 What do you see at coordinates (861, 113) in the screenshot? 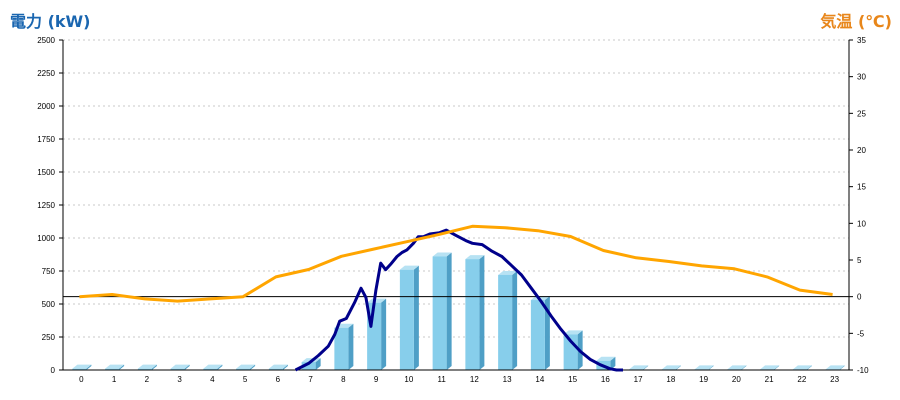
I see `right-tick-label: 25` at bounding box center [861, 113].